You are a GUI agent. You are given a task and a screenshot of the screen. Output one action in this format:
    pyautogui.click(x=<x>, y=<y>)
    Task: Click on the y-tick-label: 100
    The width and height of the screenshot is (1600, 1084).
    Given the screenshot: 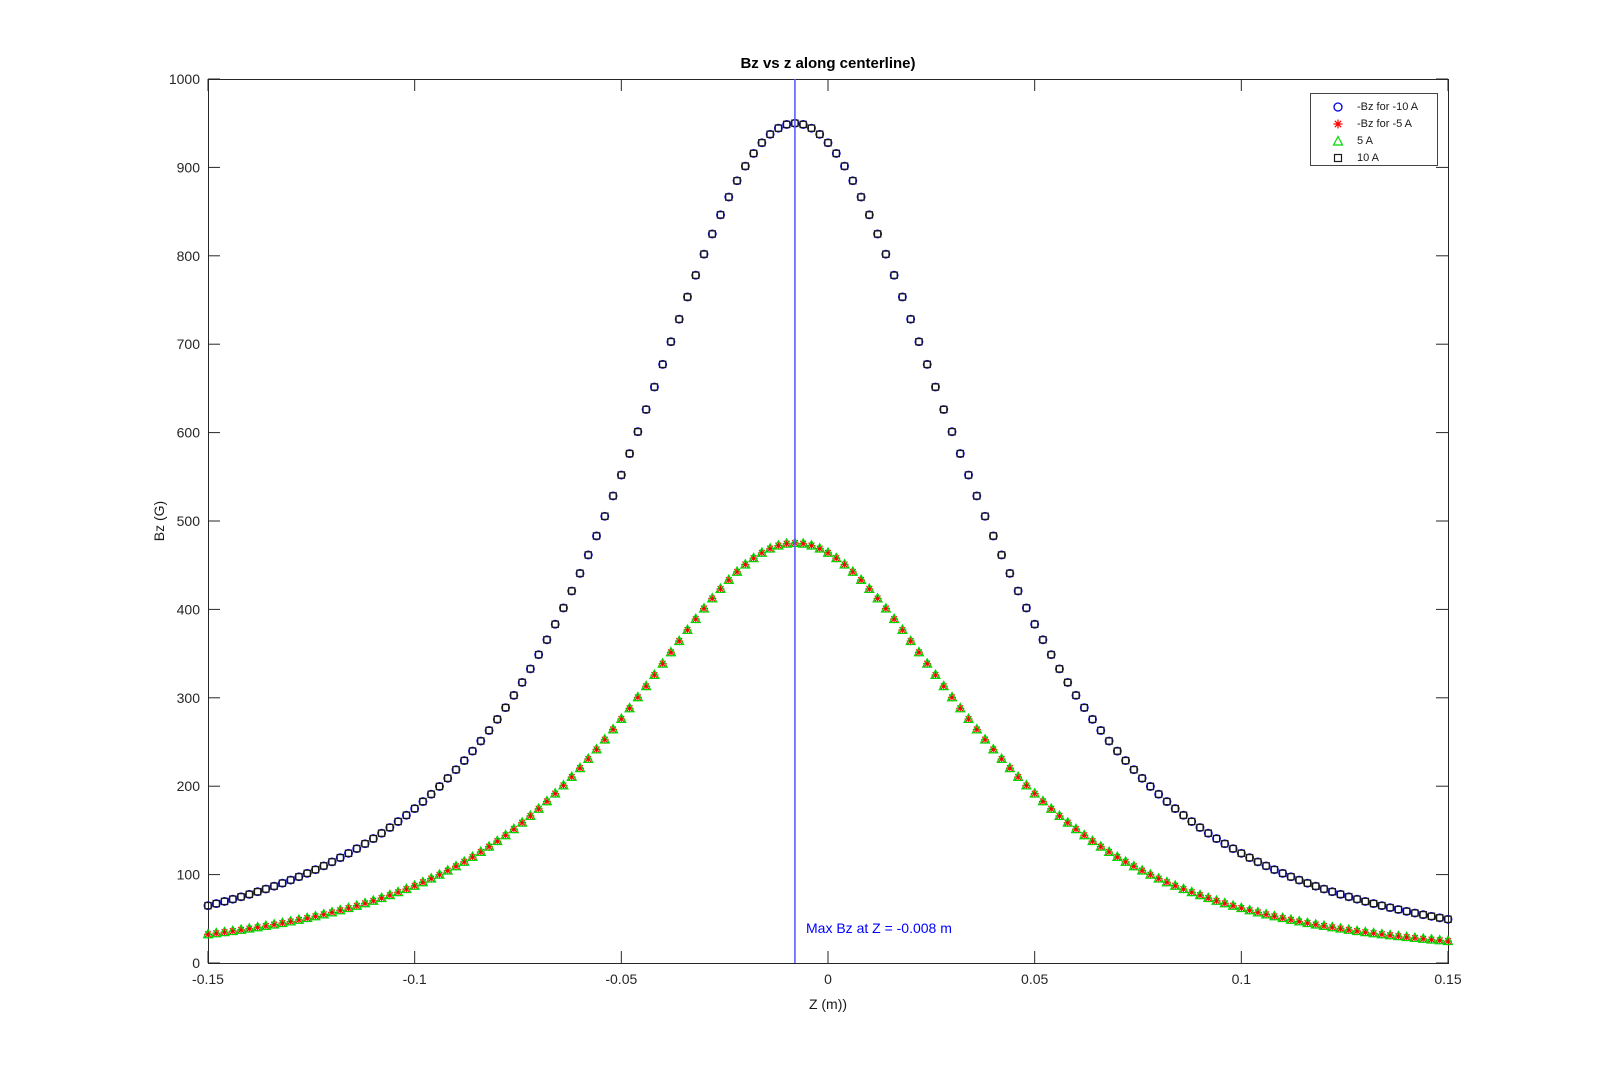 What is the action you would take?
    pyautogui.click(x=189, y=875)
    